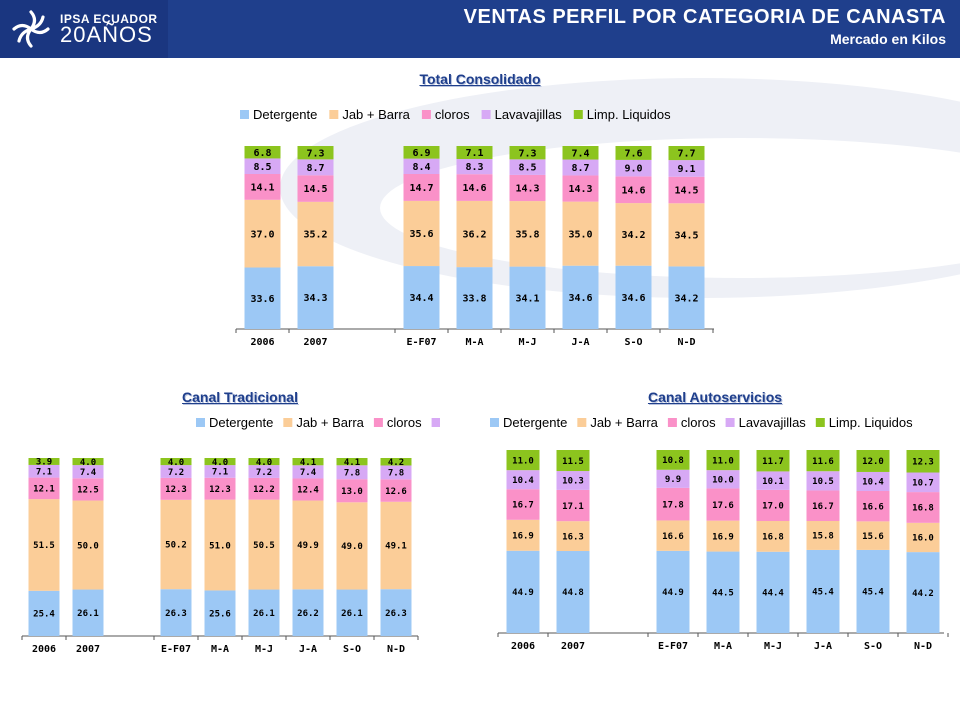 The height and width of the screenshot is (720, 960). I want to click on chart-title-tradicional: Canal Tradicional, so click(240, 397).